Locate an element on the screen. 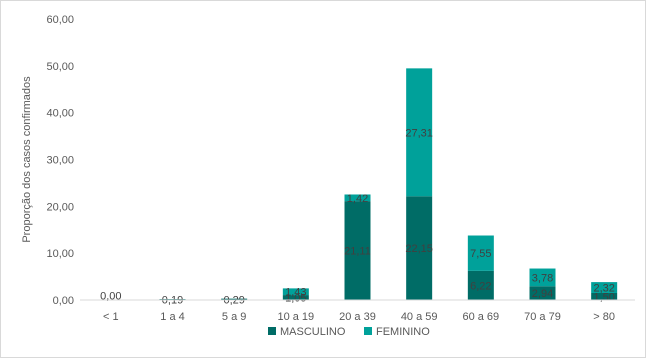  x-tick-label: 40 a 59 is located at coordinates (419, 317).